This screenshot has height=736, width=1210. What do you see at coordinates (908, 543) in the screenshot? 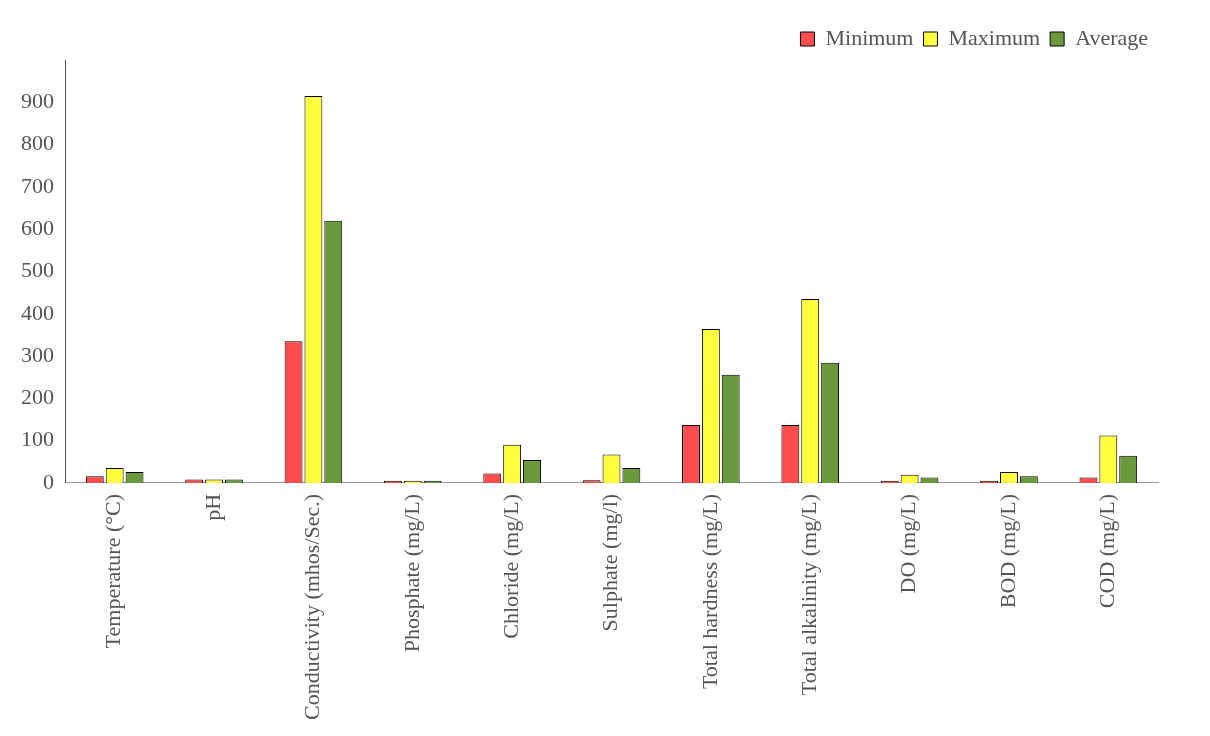
I see `x-tick-label: DO (mg/L)` at bounding box center [908, 543].